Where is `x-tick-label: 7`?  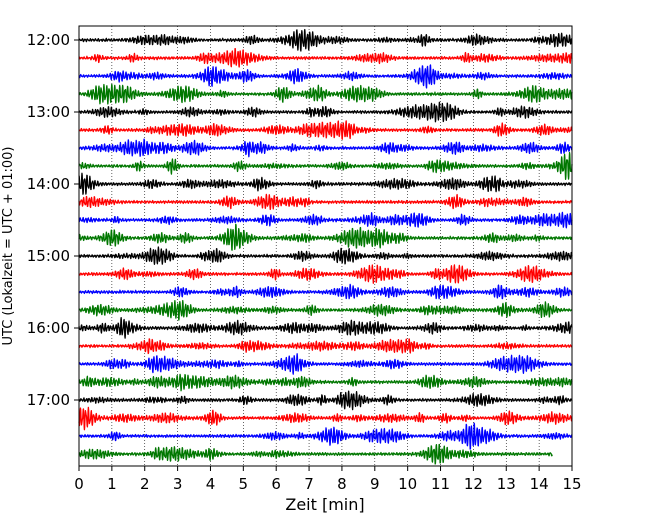
x-tick-label: 7 is located at coordinates (309, 484).